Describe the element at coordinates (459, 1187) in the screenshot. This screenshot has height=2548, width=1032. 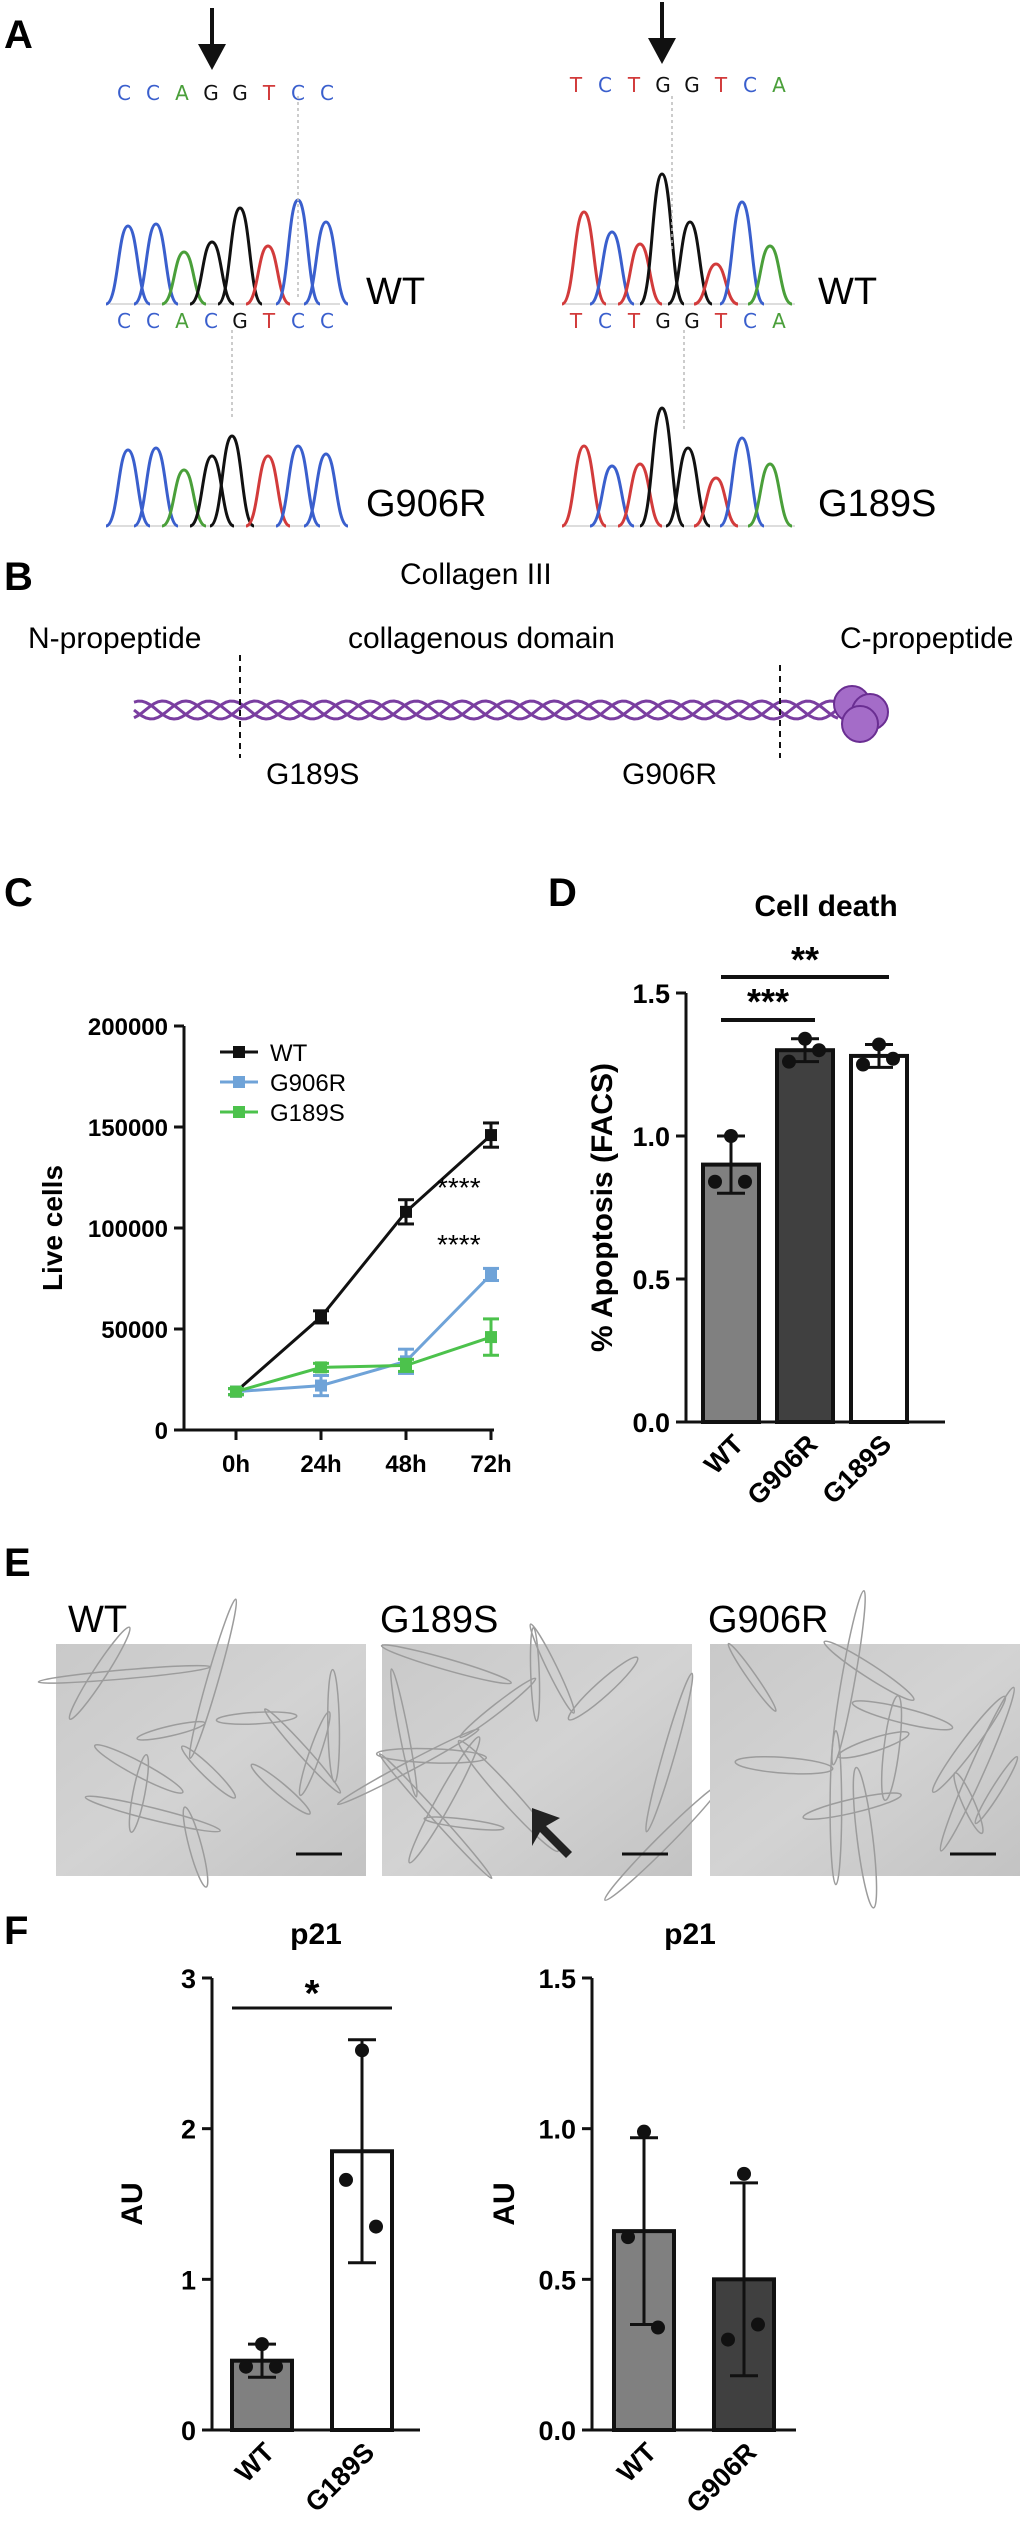
I see `significance-label: ****` at that location.